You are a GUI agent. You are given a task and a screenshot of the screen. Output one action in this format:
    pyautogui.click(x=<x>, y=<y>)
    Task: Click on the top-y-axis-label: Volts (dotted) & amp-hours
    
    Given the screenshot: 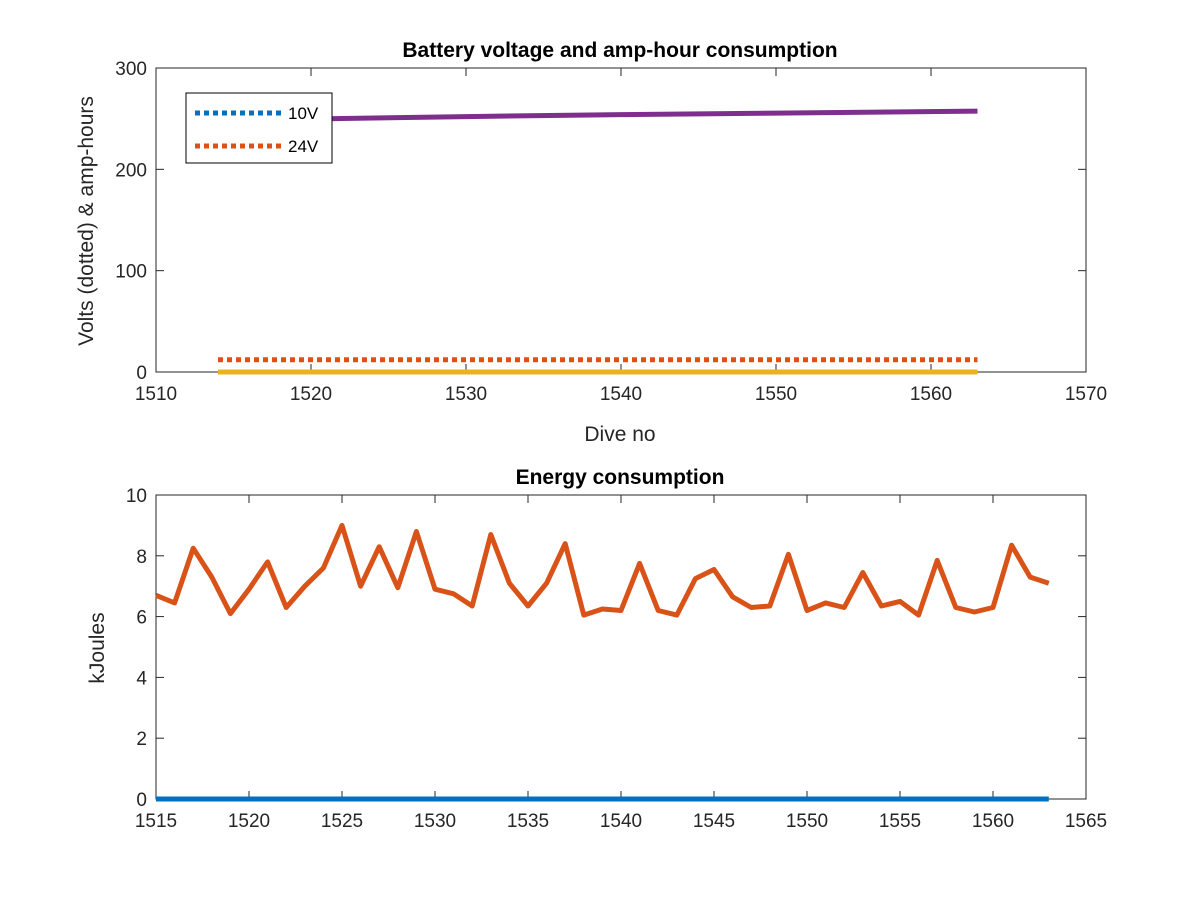 What is the action you would take?
    pyautogui.click(x=86, y=221)
    